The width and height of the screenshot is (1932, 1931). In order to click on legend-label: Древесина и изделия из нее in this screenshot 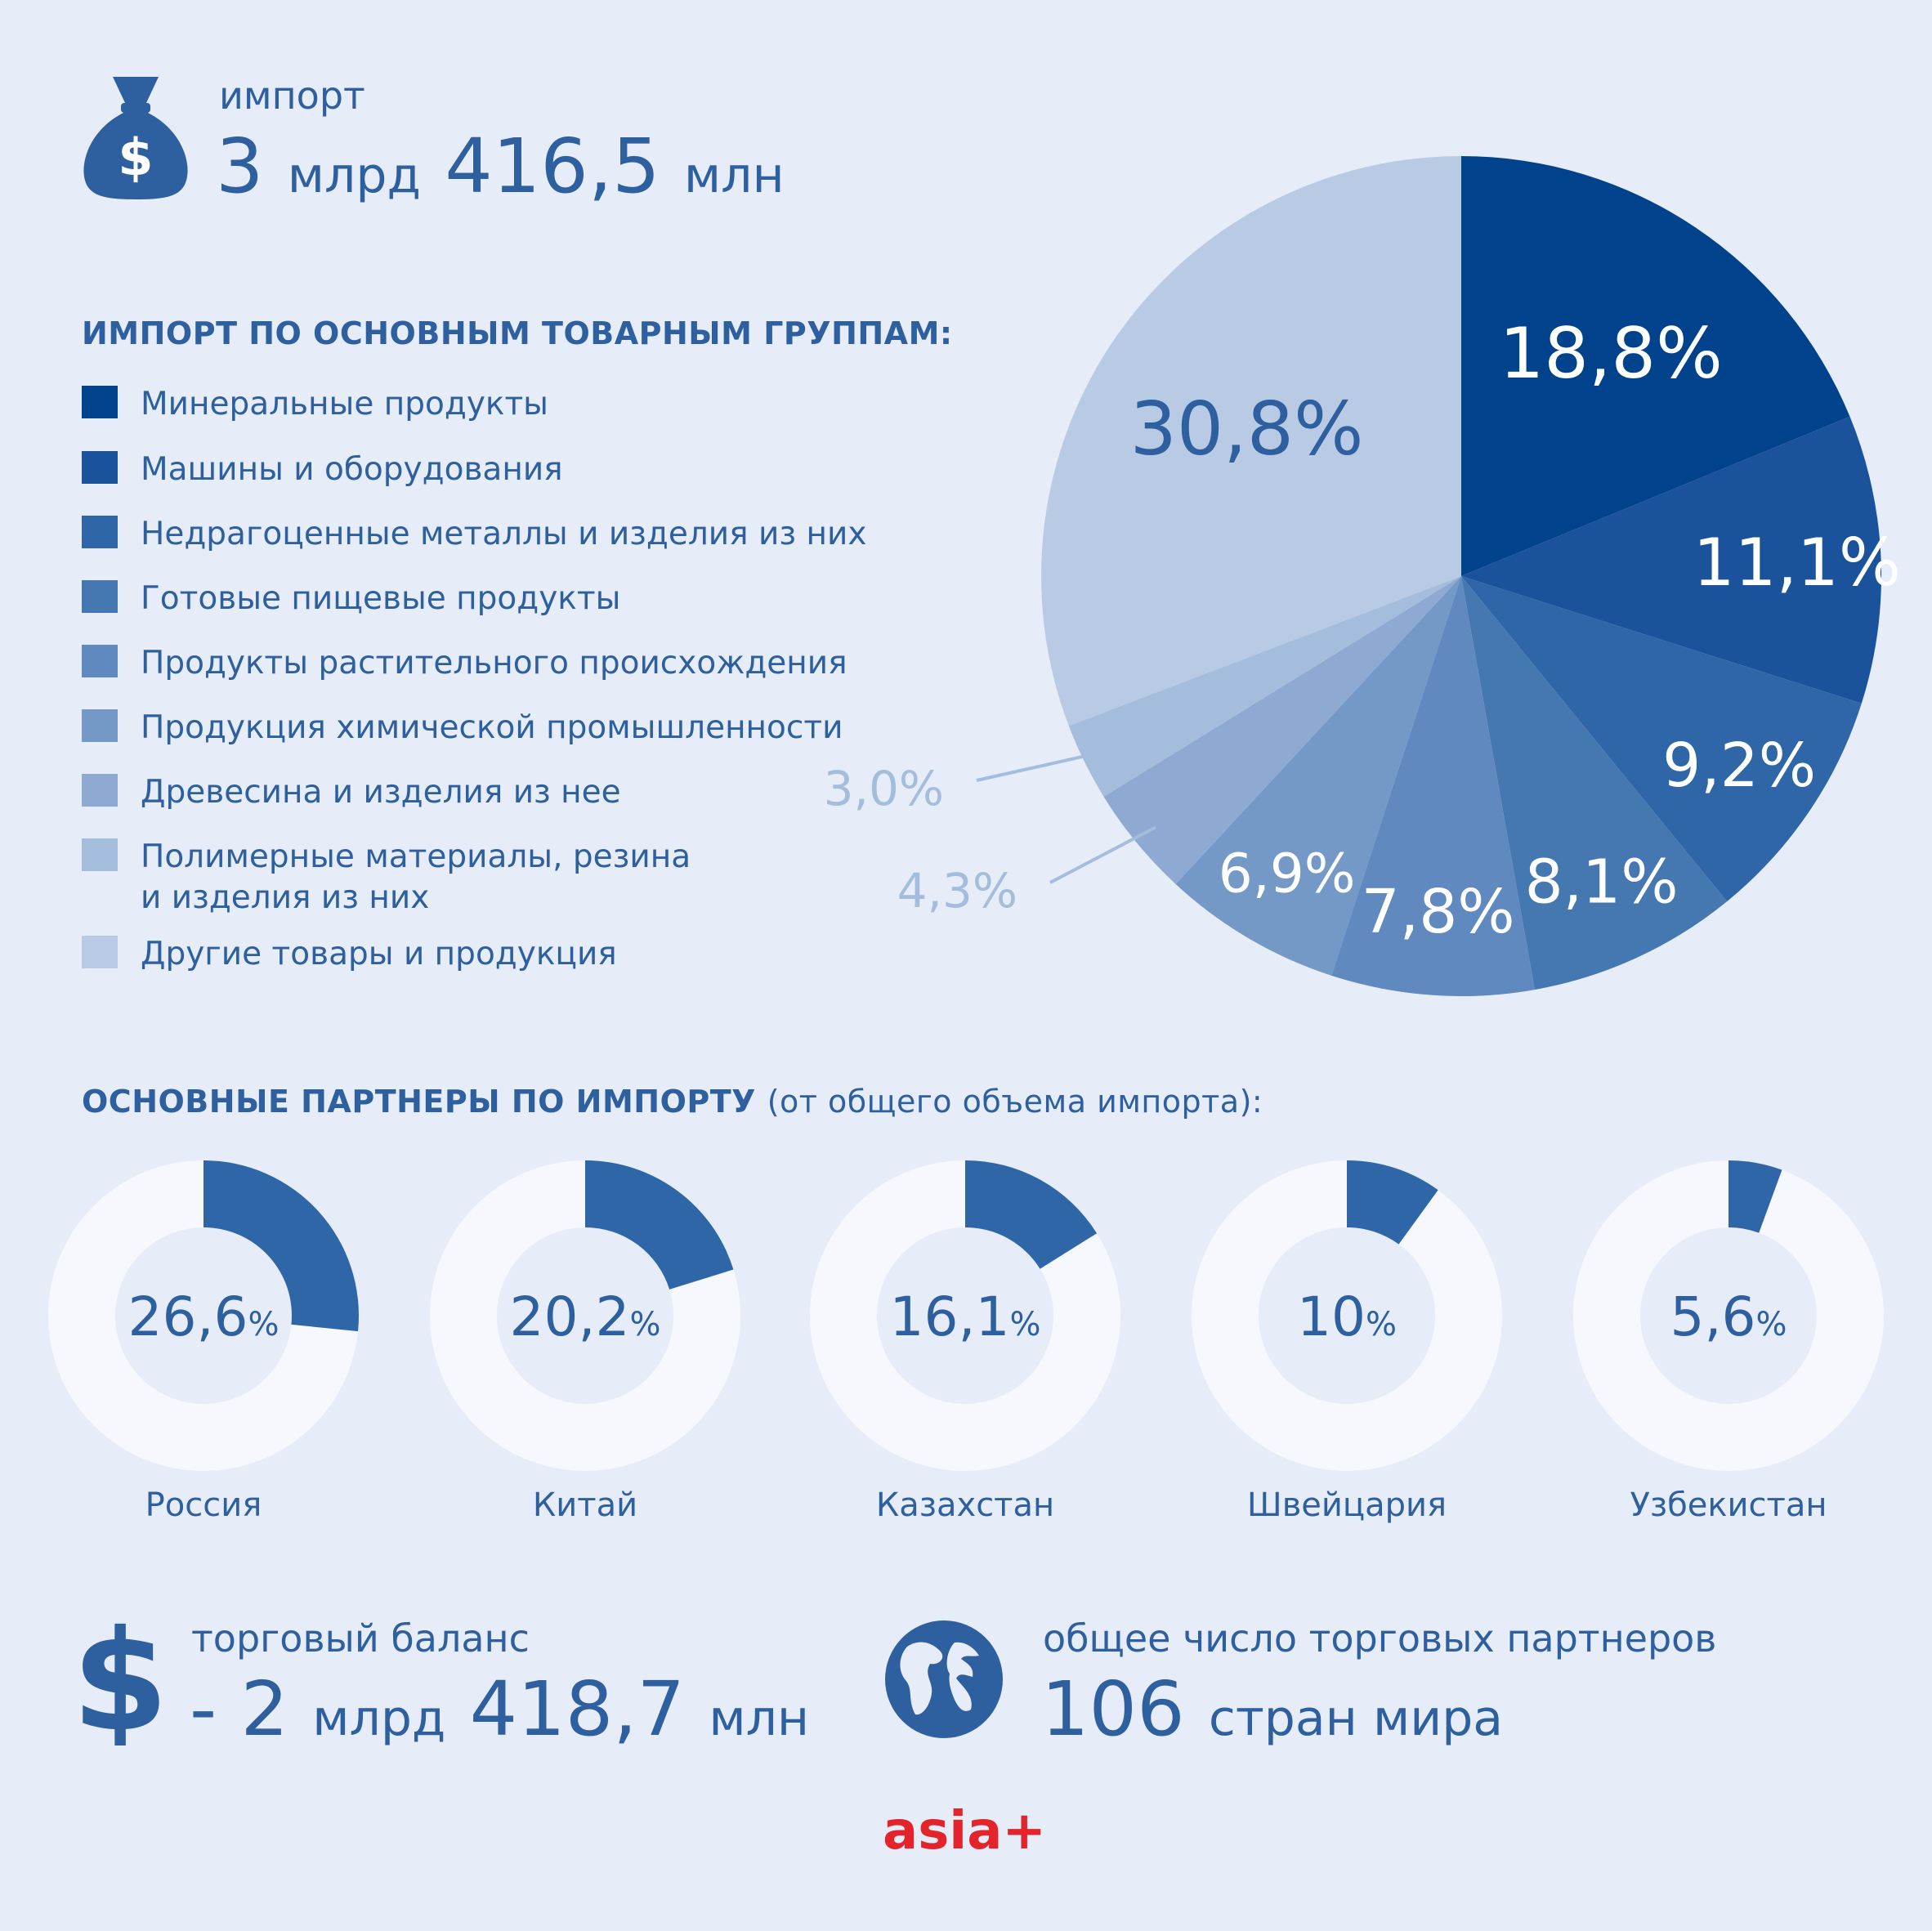, I will do `click(381, 792)`.